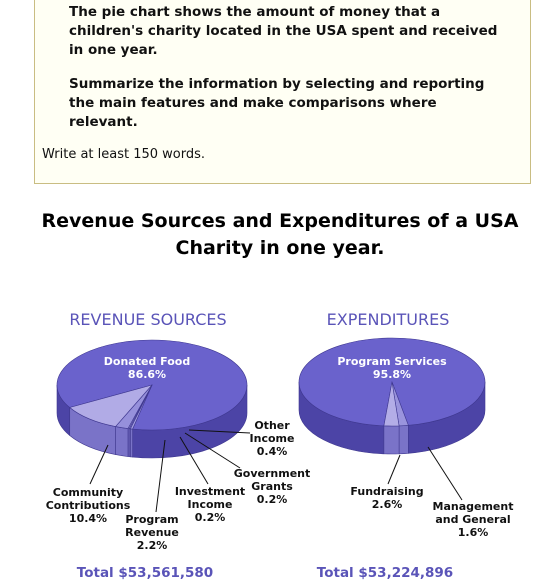  What do you see at coordinates (148, 319) in the screenshot?
I see `chart-subtitle: REVENUE SOURCES` at bounding box center [148, 319].